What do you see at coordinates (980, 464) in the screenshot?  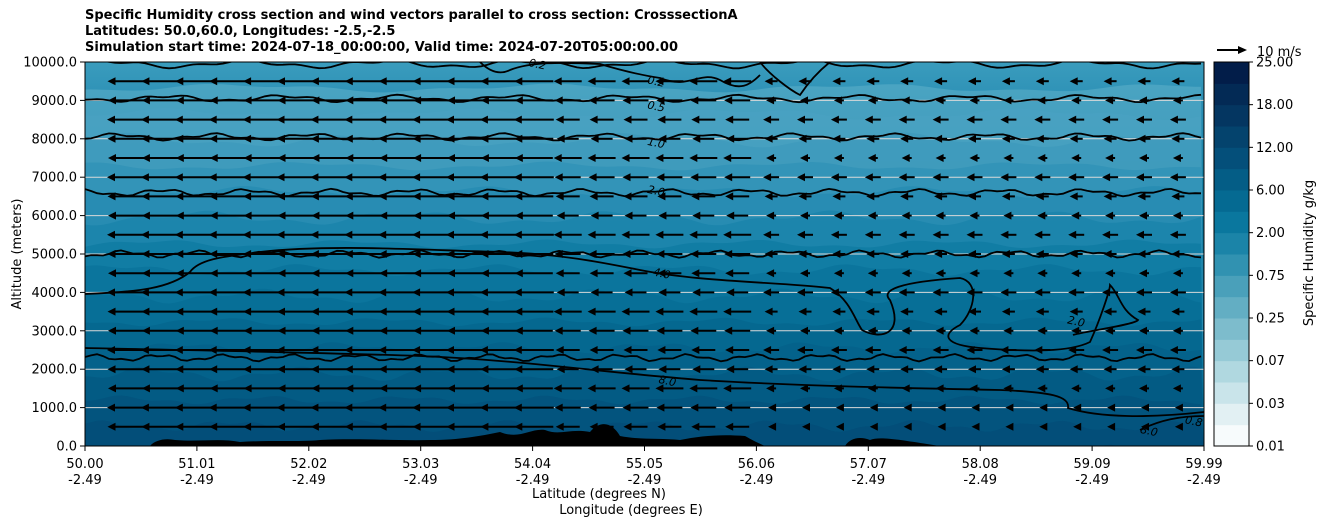 I see `x-tick-label-latitude: 58.08` at bounding box center [980, 464].